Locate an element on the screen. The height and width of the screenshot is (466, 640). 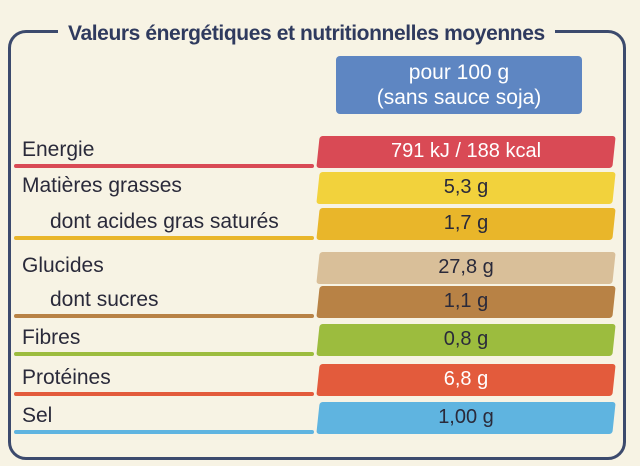
value-sel: 1,00 g is located at coordinates (466, 417).